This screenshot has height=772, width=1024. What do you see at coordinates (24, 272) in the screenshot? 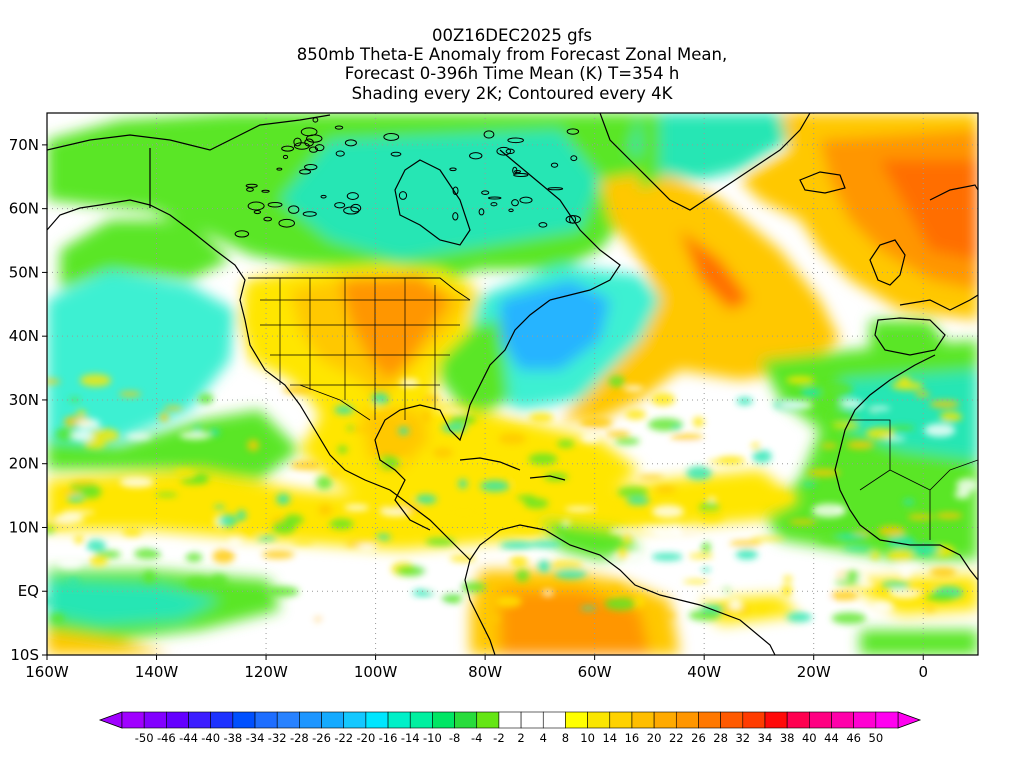
I see `lat-tick-label: 50N` at bounding box center [24, 272].